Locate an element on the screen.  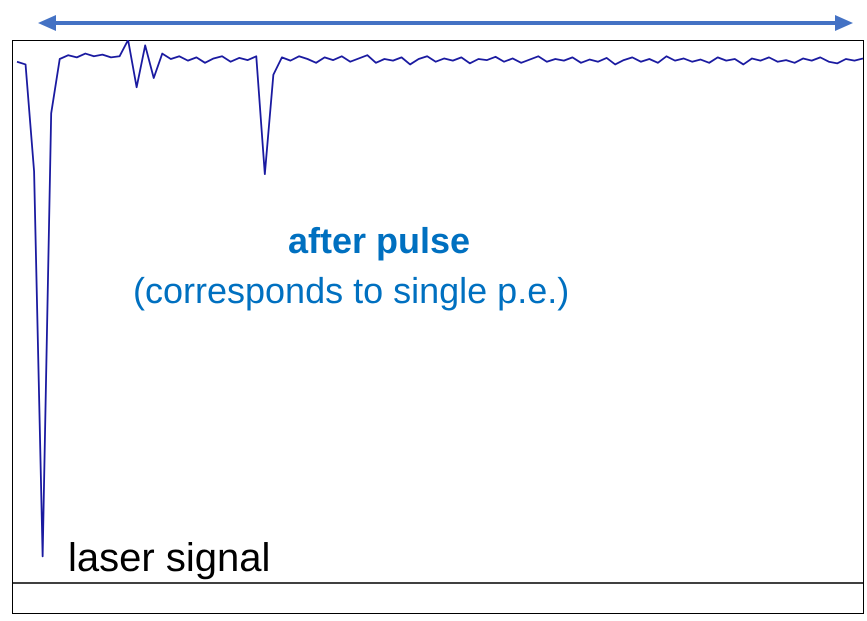
annotation: laser signal is located at coordinates (169, 558).